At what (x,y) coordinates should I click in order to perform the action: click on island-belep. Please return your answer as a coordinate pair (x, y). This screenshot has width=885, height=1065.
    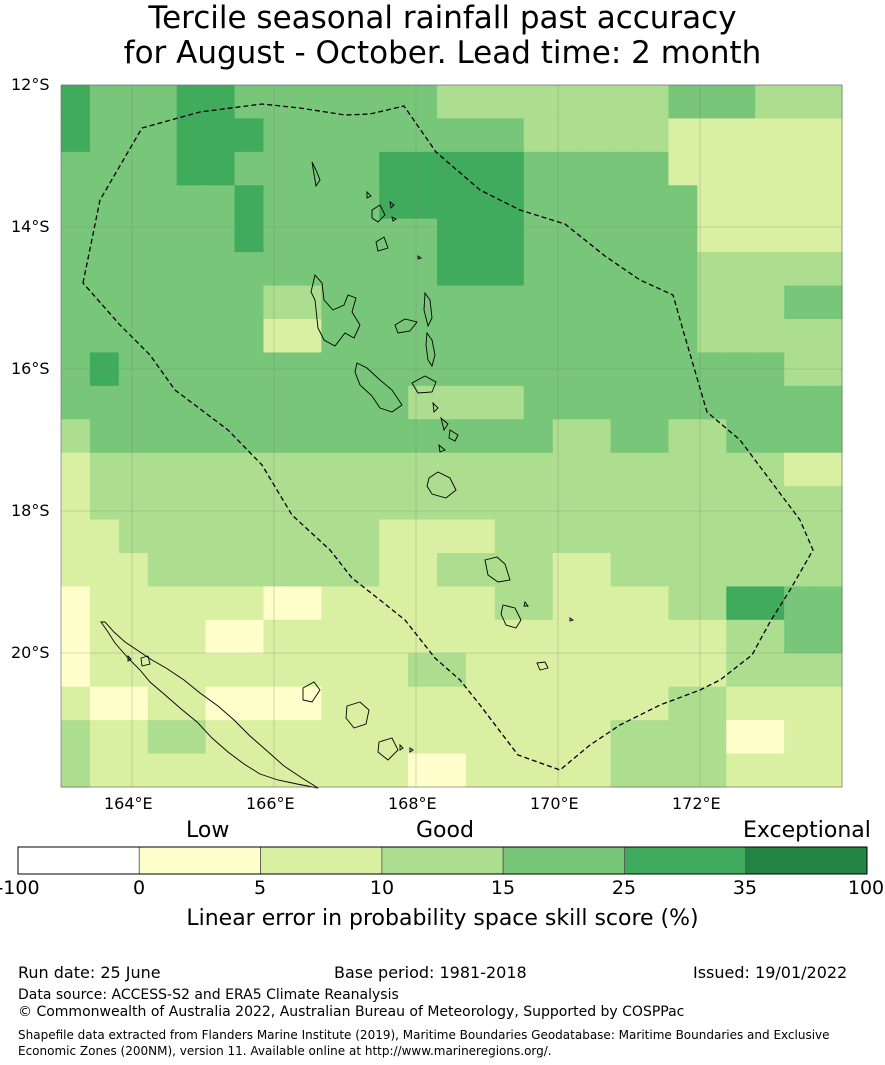
    Looking at the image, I should click on (139, 660).